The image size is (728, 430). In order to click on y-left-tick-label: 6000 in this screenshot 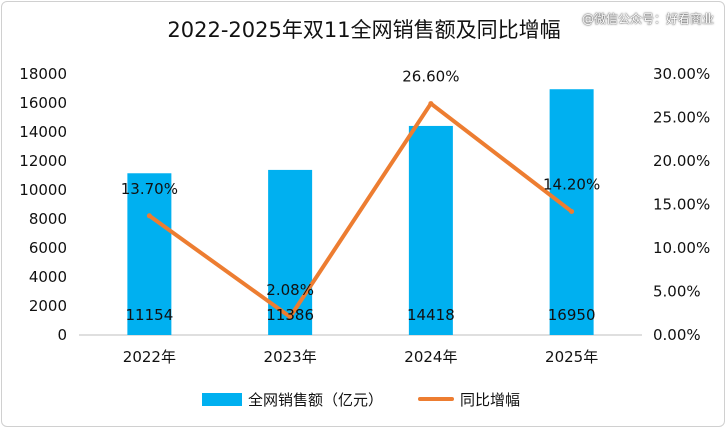, I will do `click(48, 248)`.